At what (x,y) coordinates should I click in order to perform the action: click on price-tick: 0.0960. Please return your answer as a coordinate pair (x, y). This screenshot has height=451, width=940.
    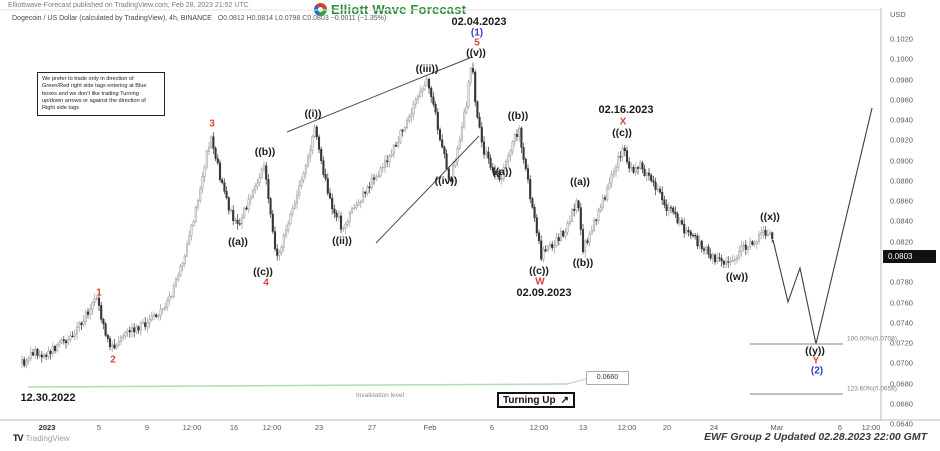
    Looking at the image, I should click on (901, 100).